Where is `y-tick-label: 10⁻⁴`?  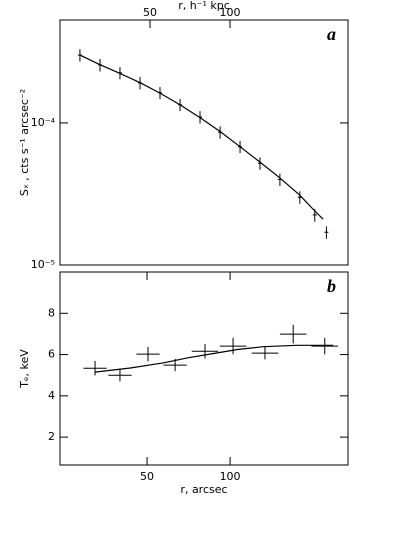
y-tick-label: 10⁻⁴ is located at coordinates (43, 122).